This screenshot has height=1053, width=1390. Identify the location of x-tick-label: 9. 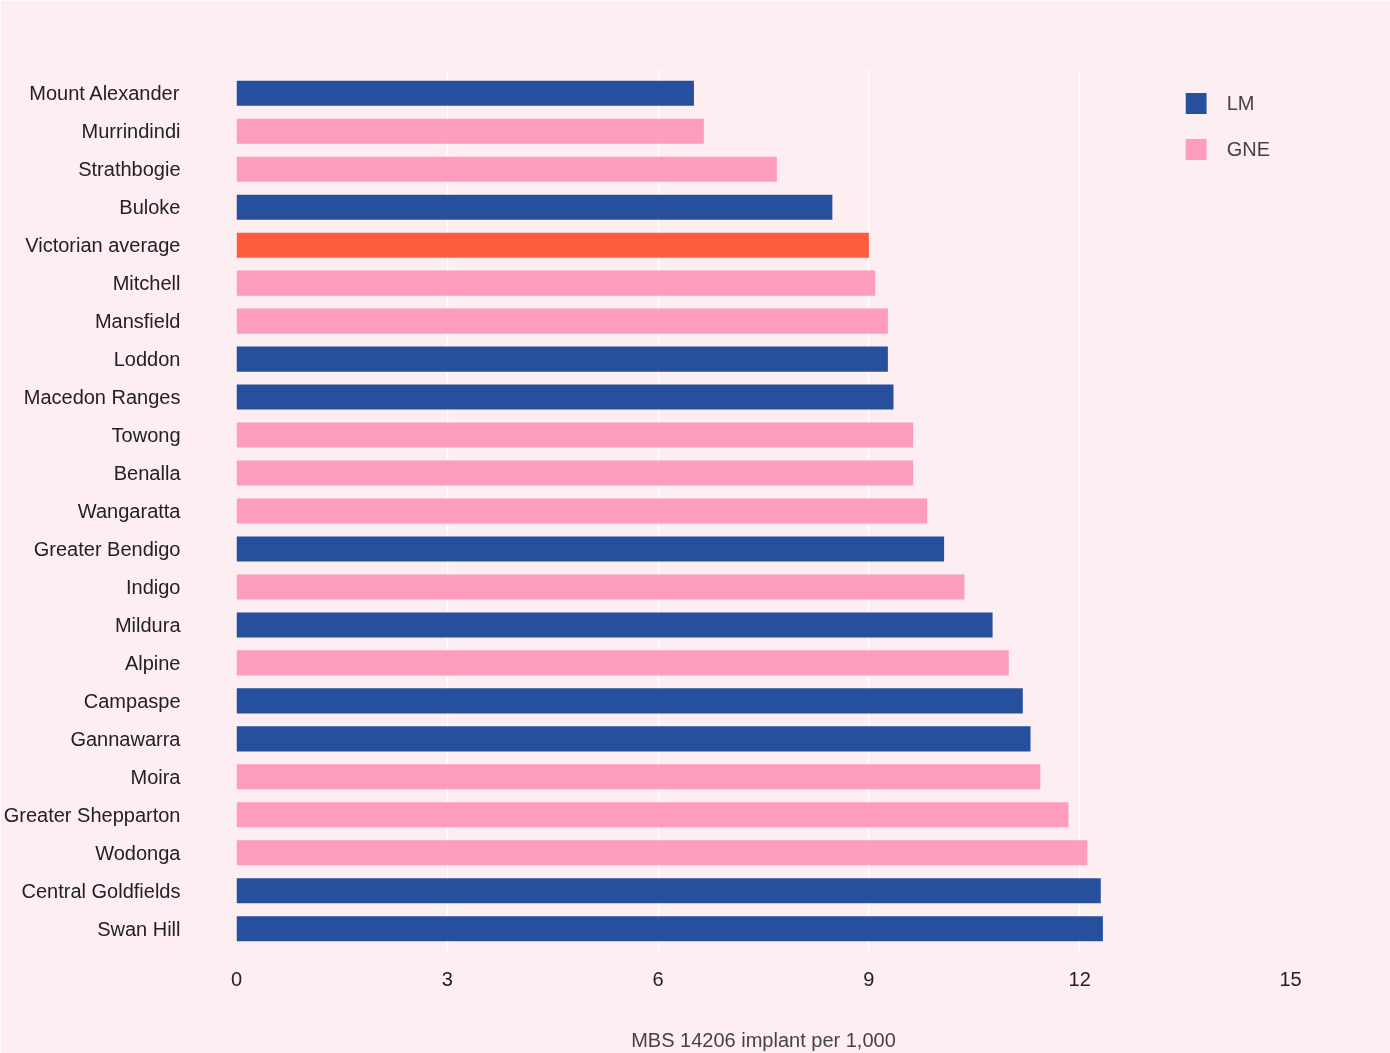
(869, 978).